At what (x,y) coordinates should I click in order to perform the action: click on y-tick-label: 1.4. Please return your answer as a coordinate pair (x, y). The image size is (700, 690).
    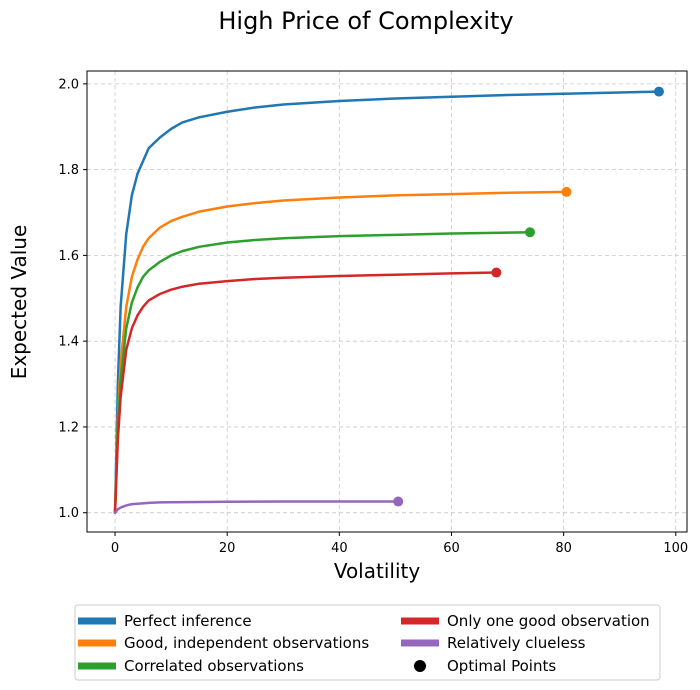
    Looking at the image, I should click on (68, 342).